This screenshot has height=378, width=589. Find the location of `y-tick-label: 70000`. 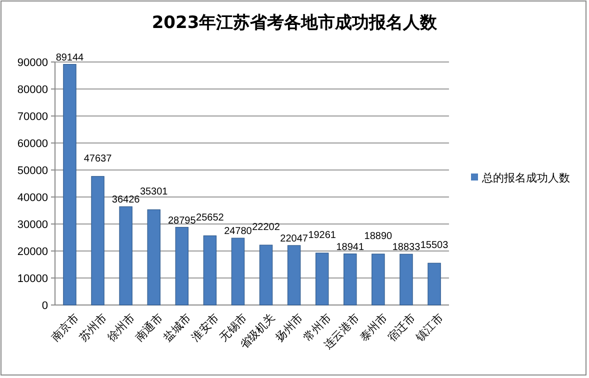

y-tick-label: 70000 is located at coordinates (32, 116).